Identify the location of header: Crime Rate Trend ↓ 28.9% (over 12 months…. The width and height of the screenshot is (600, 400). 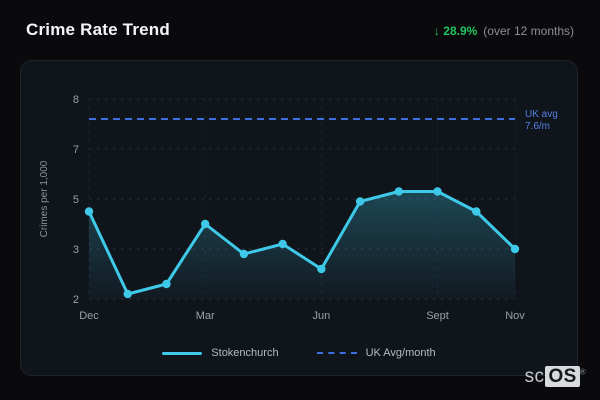
(300, 20).